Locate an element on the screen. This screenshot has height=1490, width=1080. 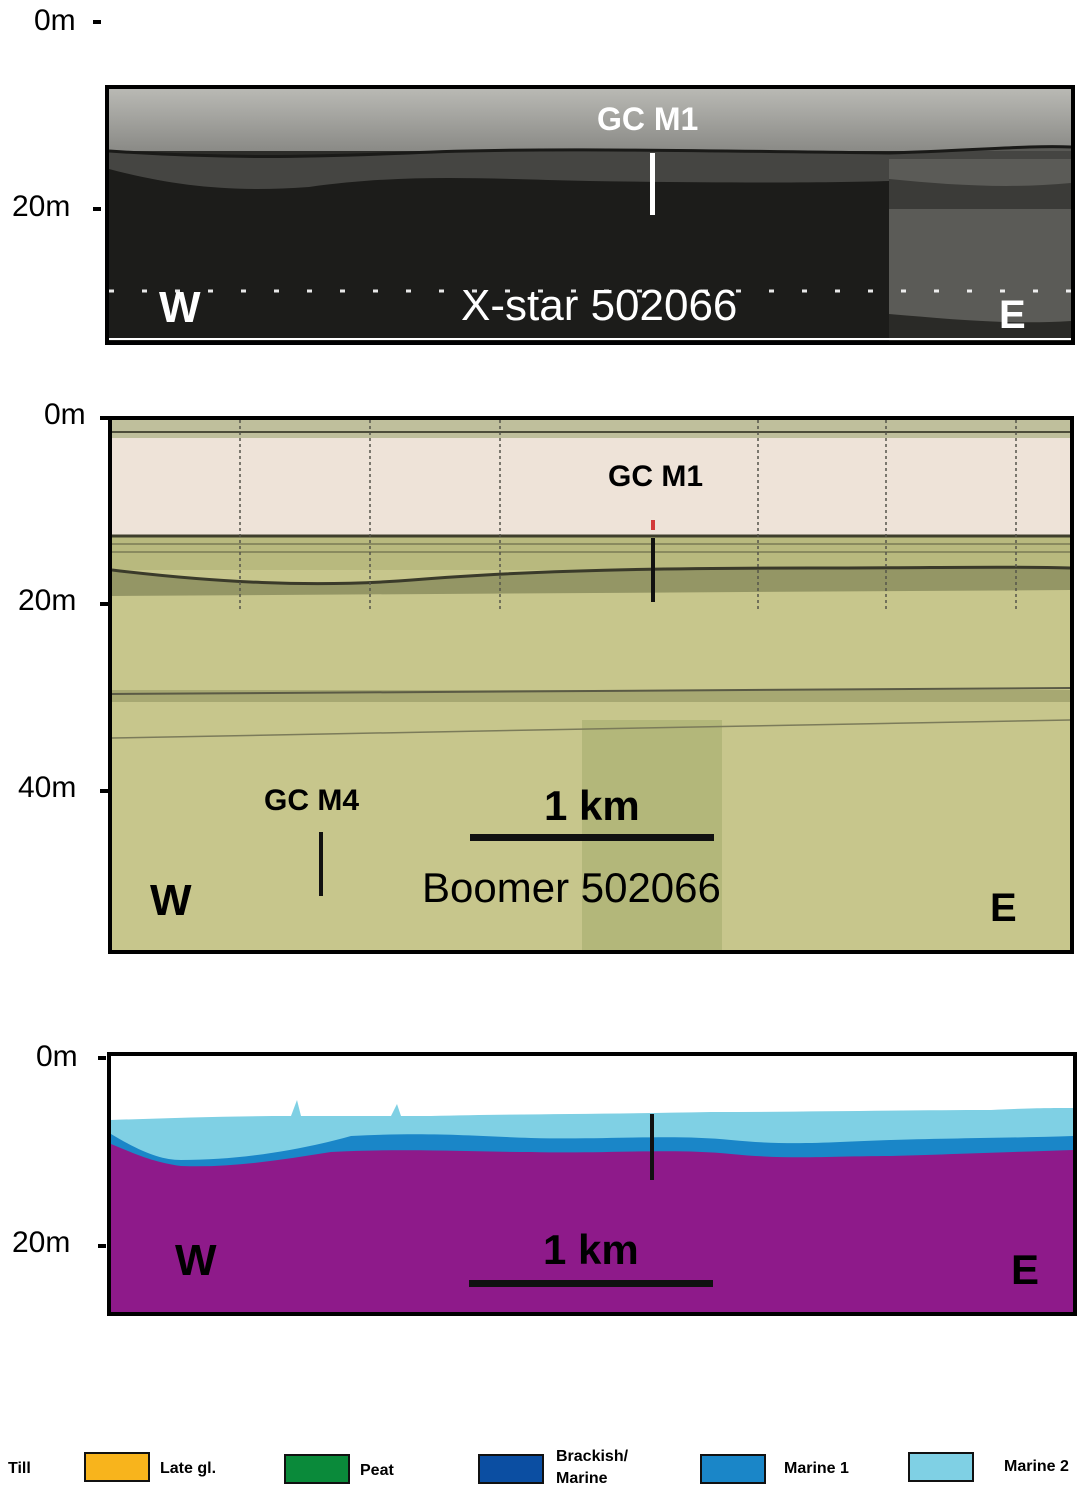
interp-depth-0m: 0m is located at coordinates (57, 1056).